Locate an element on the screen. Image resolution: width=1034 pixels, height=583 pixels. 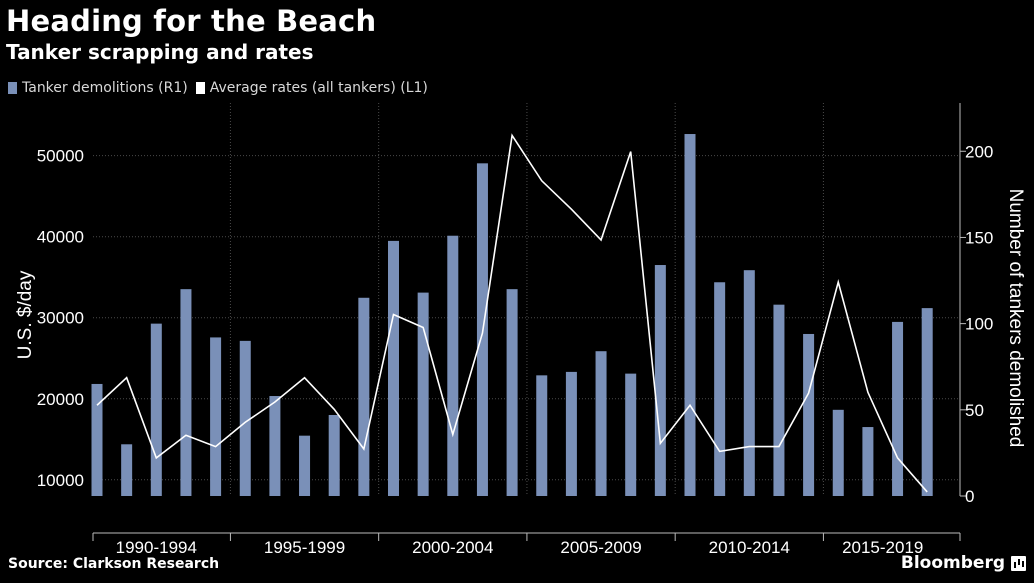
y-tick-right: 50 is located at coordinates (974, 410).